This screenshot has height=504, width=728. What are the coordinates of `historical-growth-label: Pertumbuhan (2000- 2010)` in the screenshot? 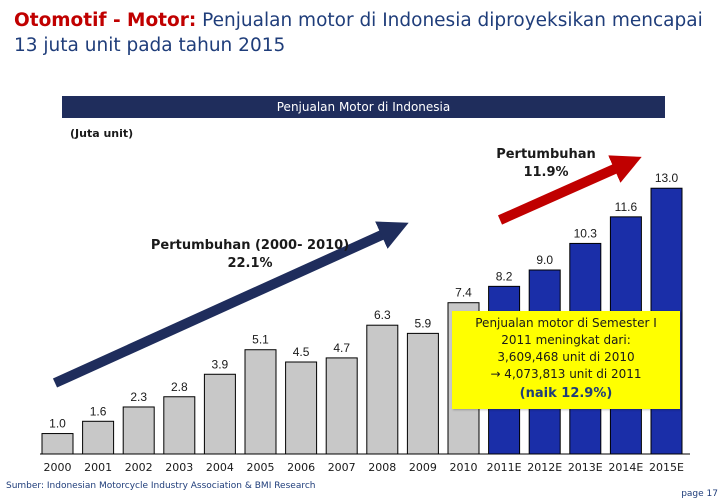 It's located at (250, 245).